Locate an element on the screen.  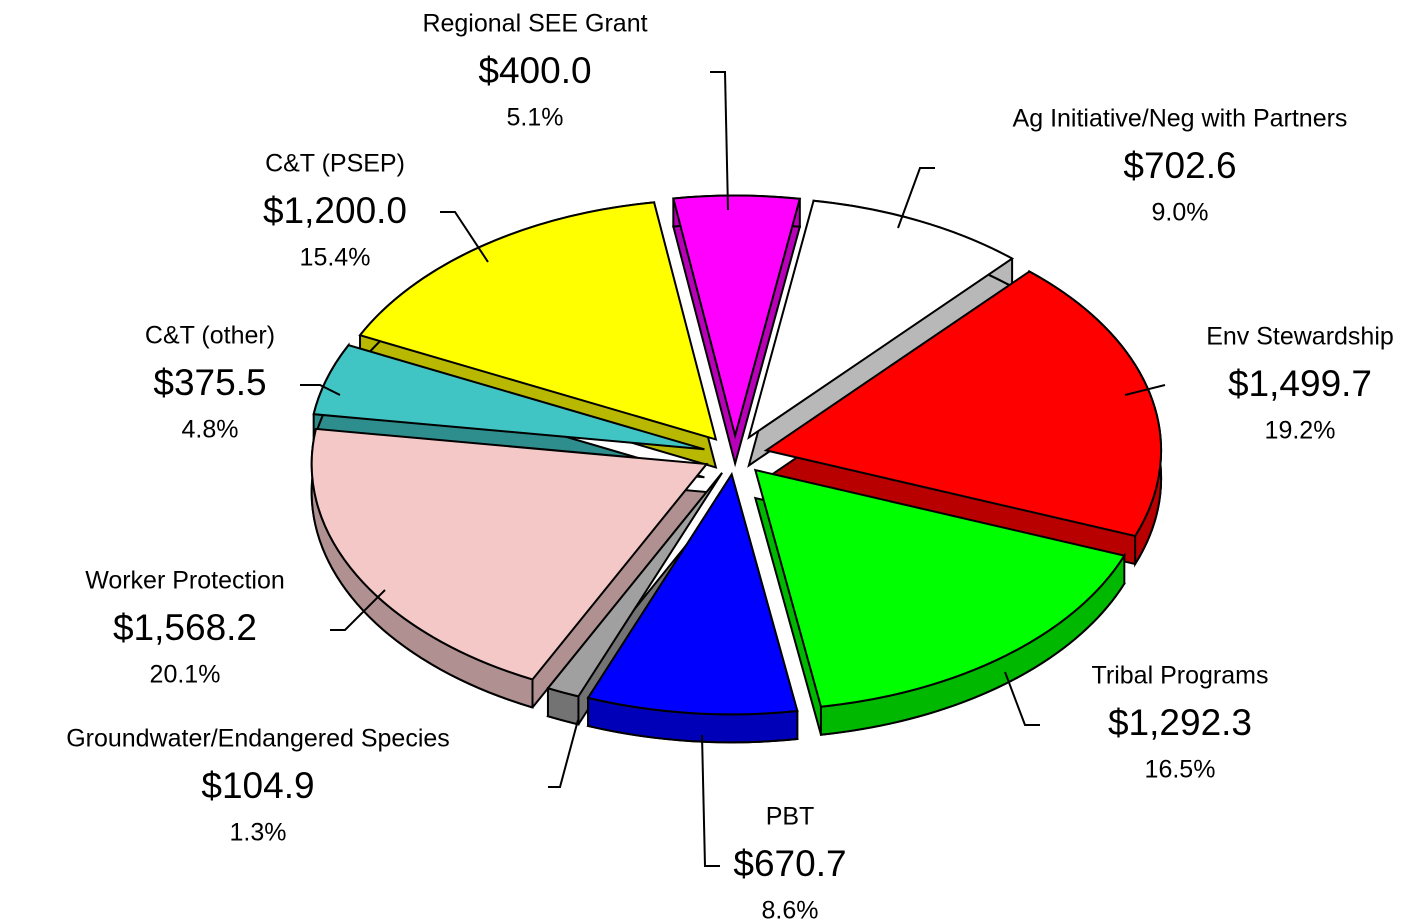
slice-name: Regional SEE Grant is located at coordinates (534, 24).